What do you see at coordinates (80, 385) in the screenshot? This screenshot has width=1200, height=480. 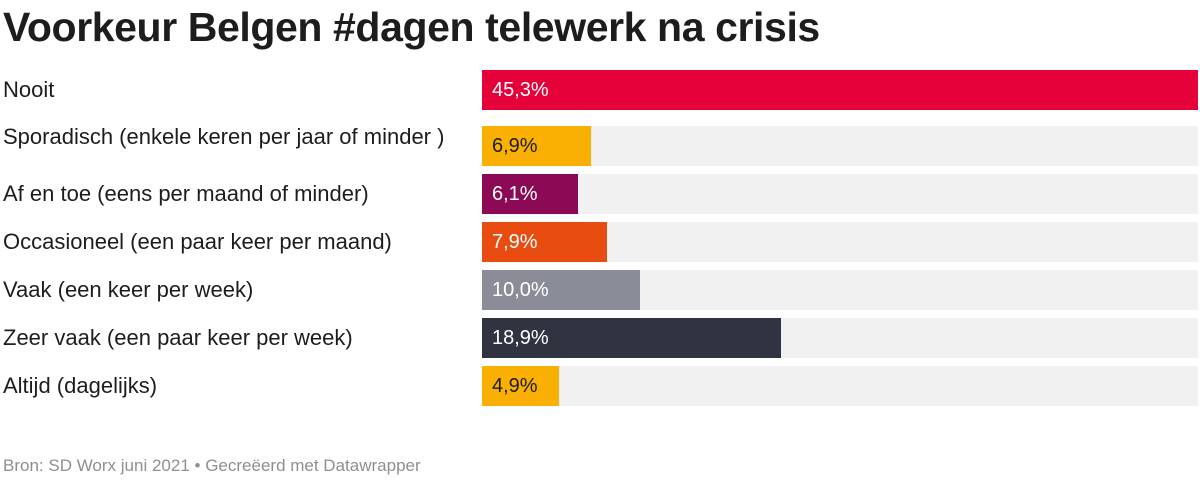 I see `category-label: Altijd (dagelijks)` at bounding box center [80, 385].